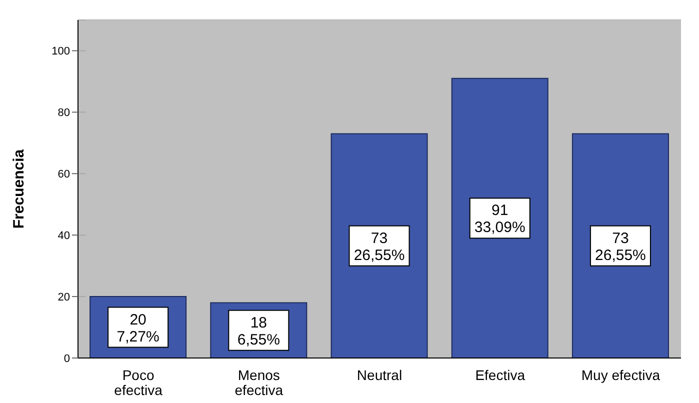 The image size is (699, 403). What do you see at coordinates (61, 52) in the screenshot?
I see `y-tick-label: 100` at bounding box center [61, 52].